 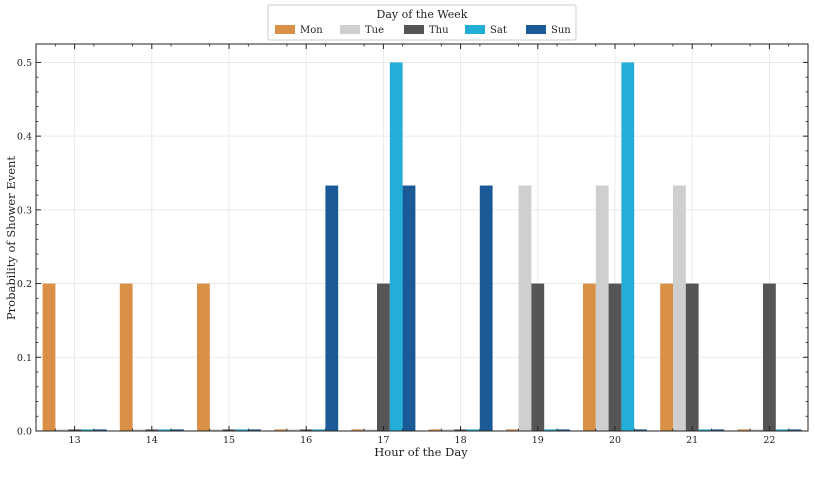 What do you see at coordinates (311, 30) in the screenshot?
I see `legend-label-mon: Mon` at bounding box center [311, 30].